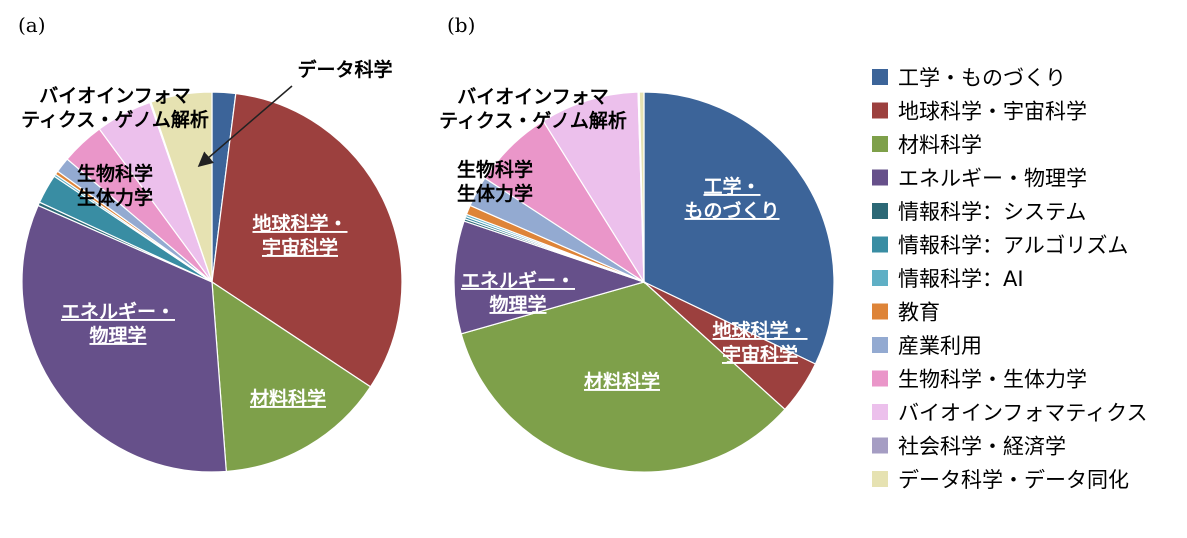  I want to click on legend-label-1: 地球科学・宇宙科学, so click(992, 112).